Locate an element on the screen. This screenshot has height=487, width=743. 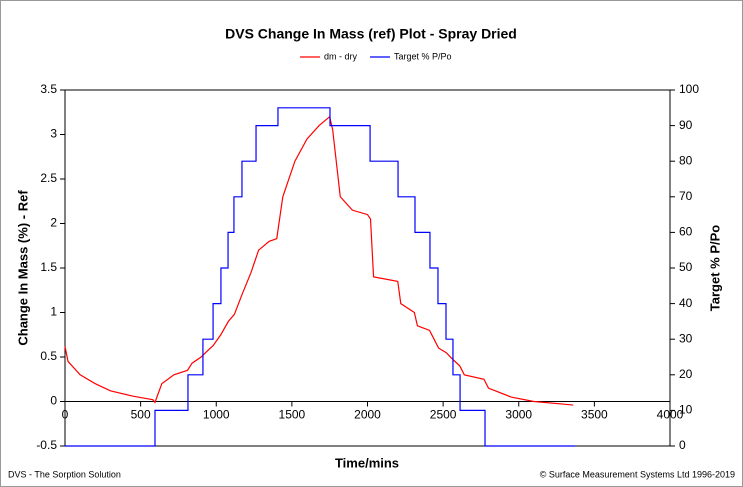
y2-tick-label: 80 is located at coordinates (686, 160).